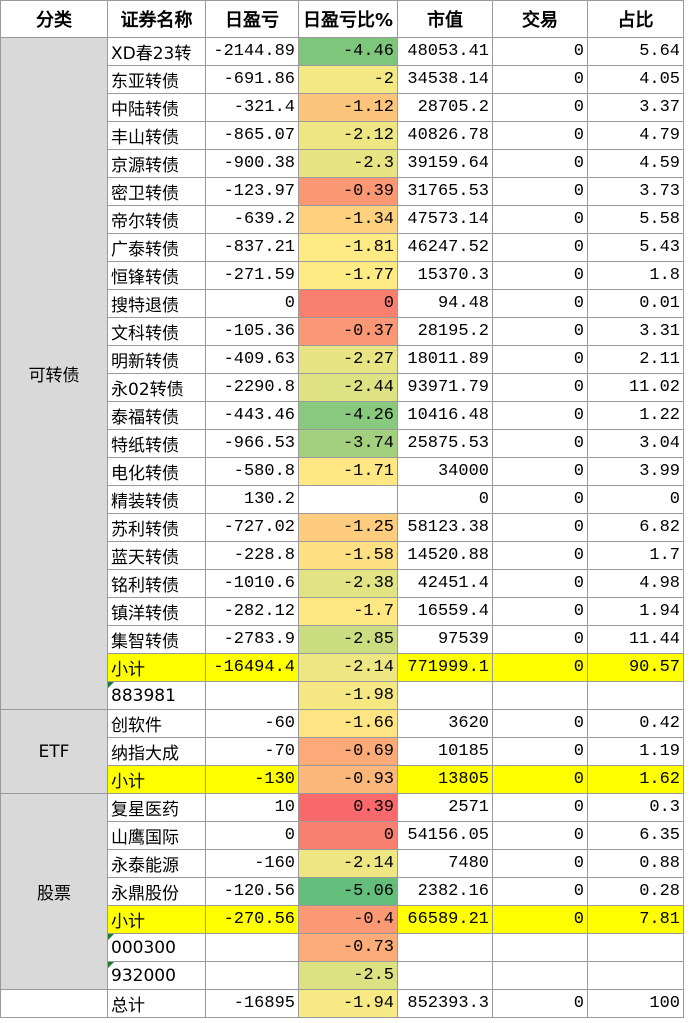  What do you see at coordinates (342, 835) in the screenshot?
I see `data-row: 山鹰国际 0 0 54156.05 0 6.35` at bounding box center [342, 835].